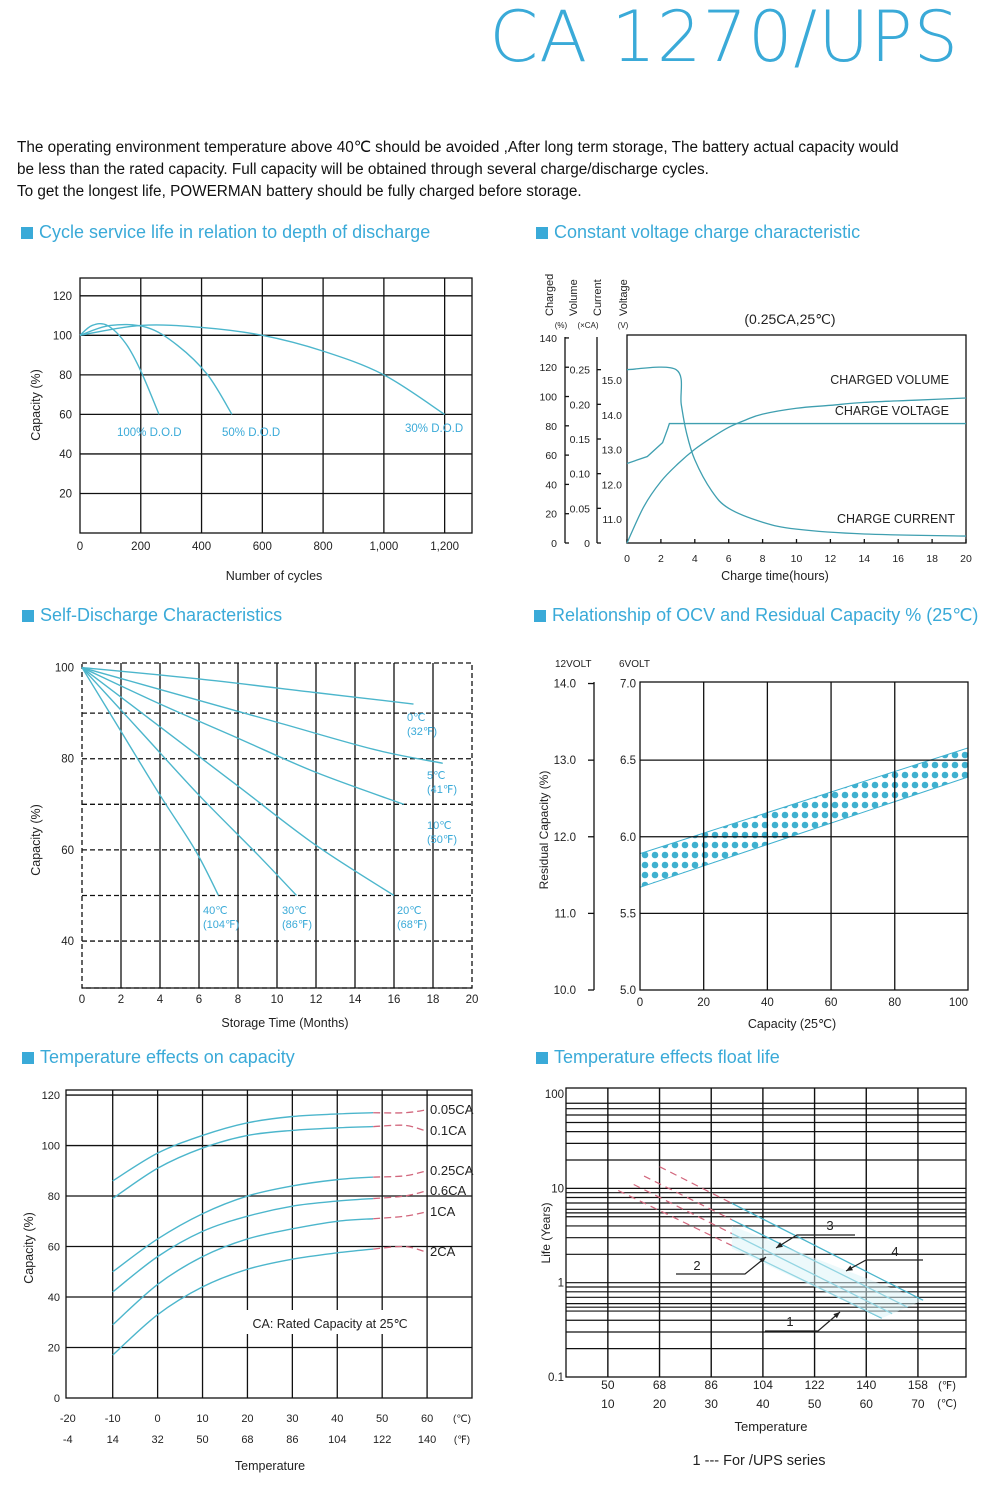  I want to click on x-axis-label: Storage Time (Months), so click(284, 1023).